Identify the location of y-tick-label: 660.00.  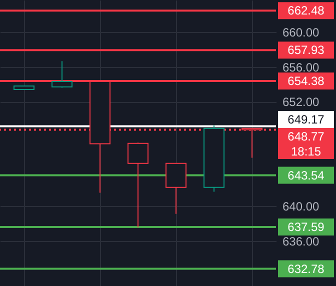
(301, 33).